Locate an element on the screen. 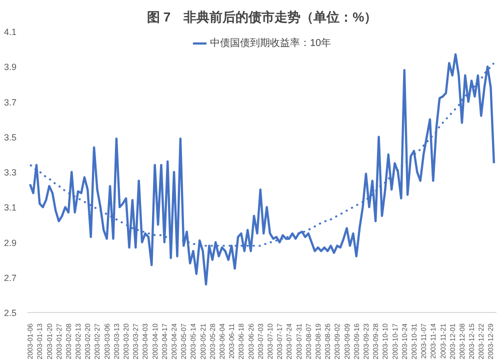  y-tick-label: 2.5 is located at coordinates (10, 313).